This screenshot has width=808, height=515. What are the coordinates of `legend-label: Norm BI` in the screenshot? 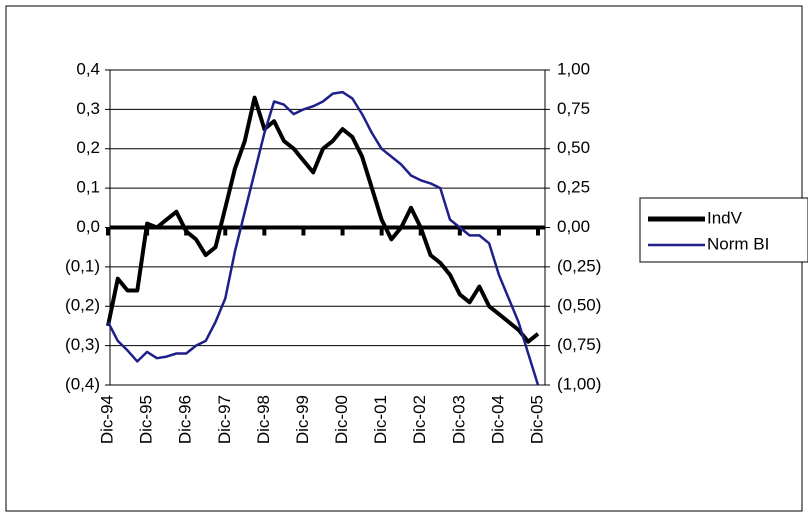 It's located at (738, 243).